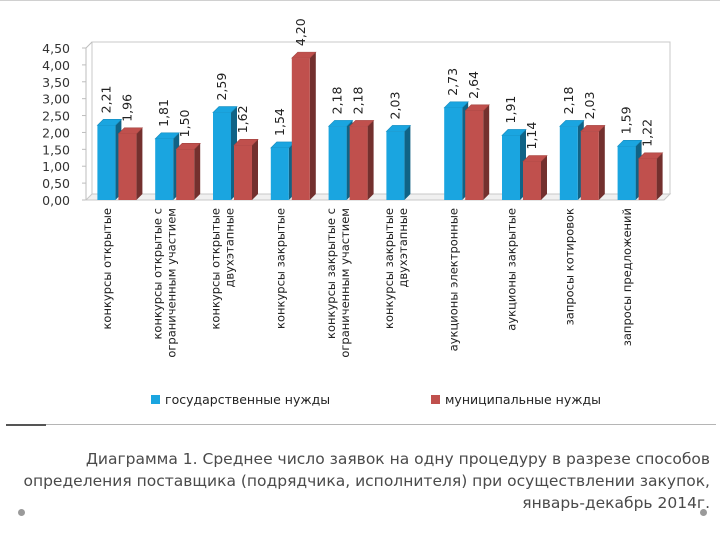 The height and width of the screenshot is (540, 720). I want to click on category-label: запросы котировок, so click(569, 266).